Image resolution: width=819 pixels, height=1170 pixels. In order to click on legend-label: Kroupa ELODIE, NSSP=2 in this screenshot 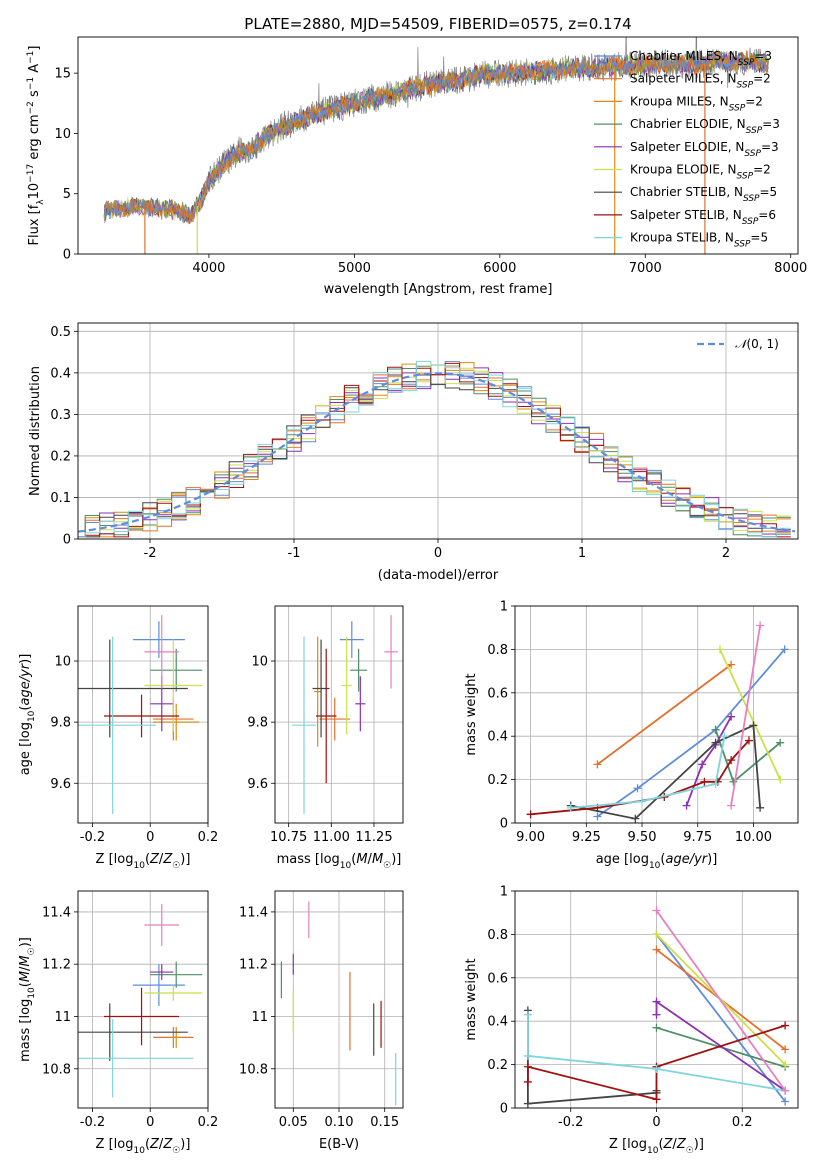, I will do `click(700, 172)`.